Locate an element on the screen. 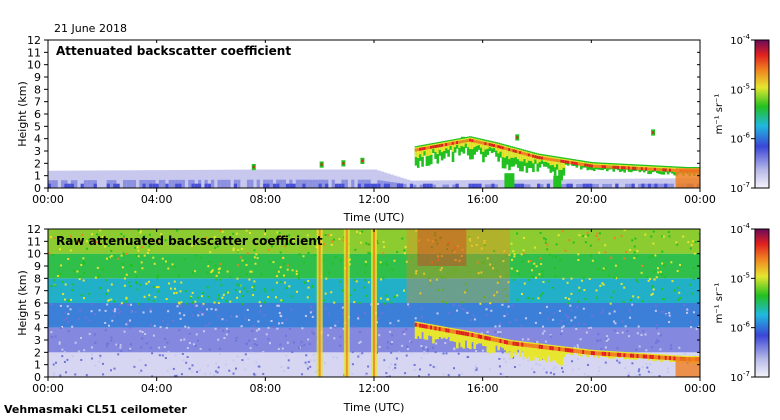 This screenshot has height=420, width=780. y-tick-label: 11 is located at coordinates (34, 52).